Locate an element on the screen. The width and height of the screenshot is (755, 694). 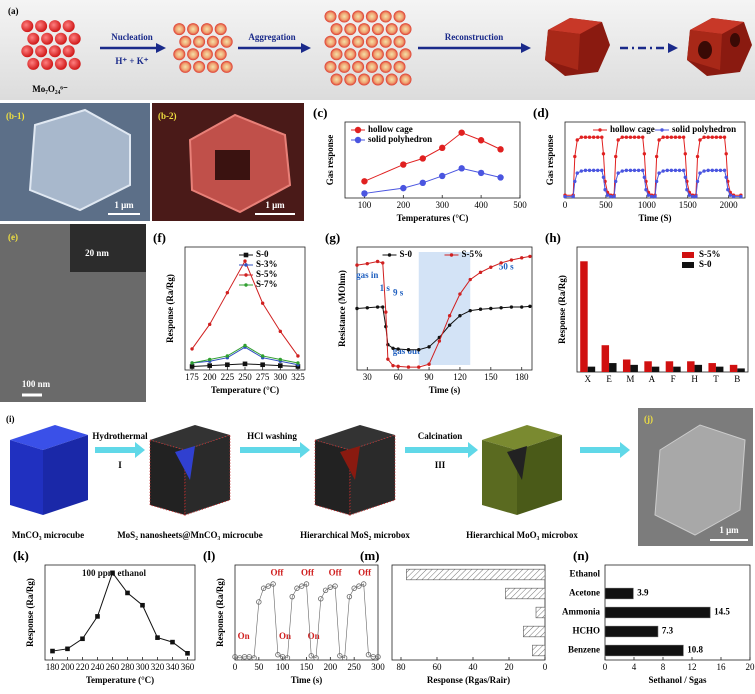
annotation: 9 s is located at coordinates (398, 292).